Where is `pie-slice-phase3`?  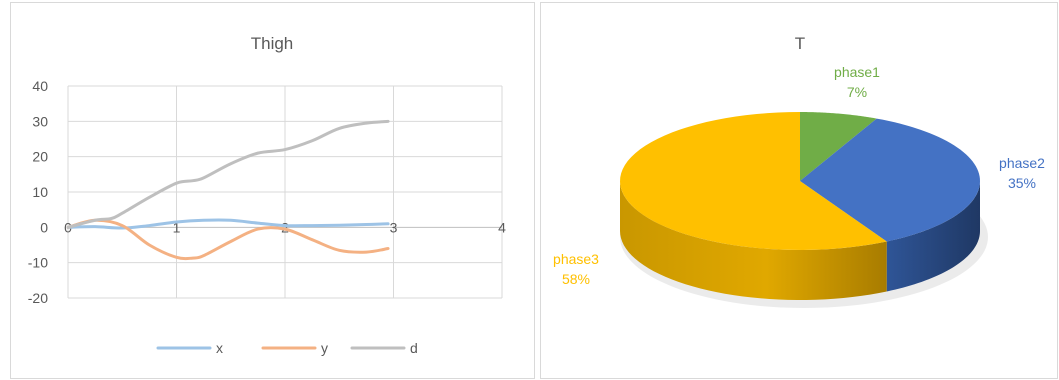 pie-slice-phase3 is located at coordinates (753, 181).